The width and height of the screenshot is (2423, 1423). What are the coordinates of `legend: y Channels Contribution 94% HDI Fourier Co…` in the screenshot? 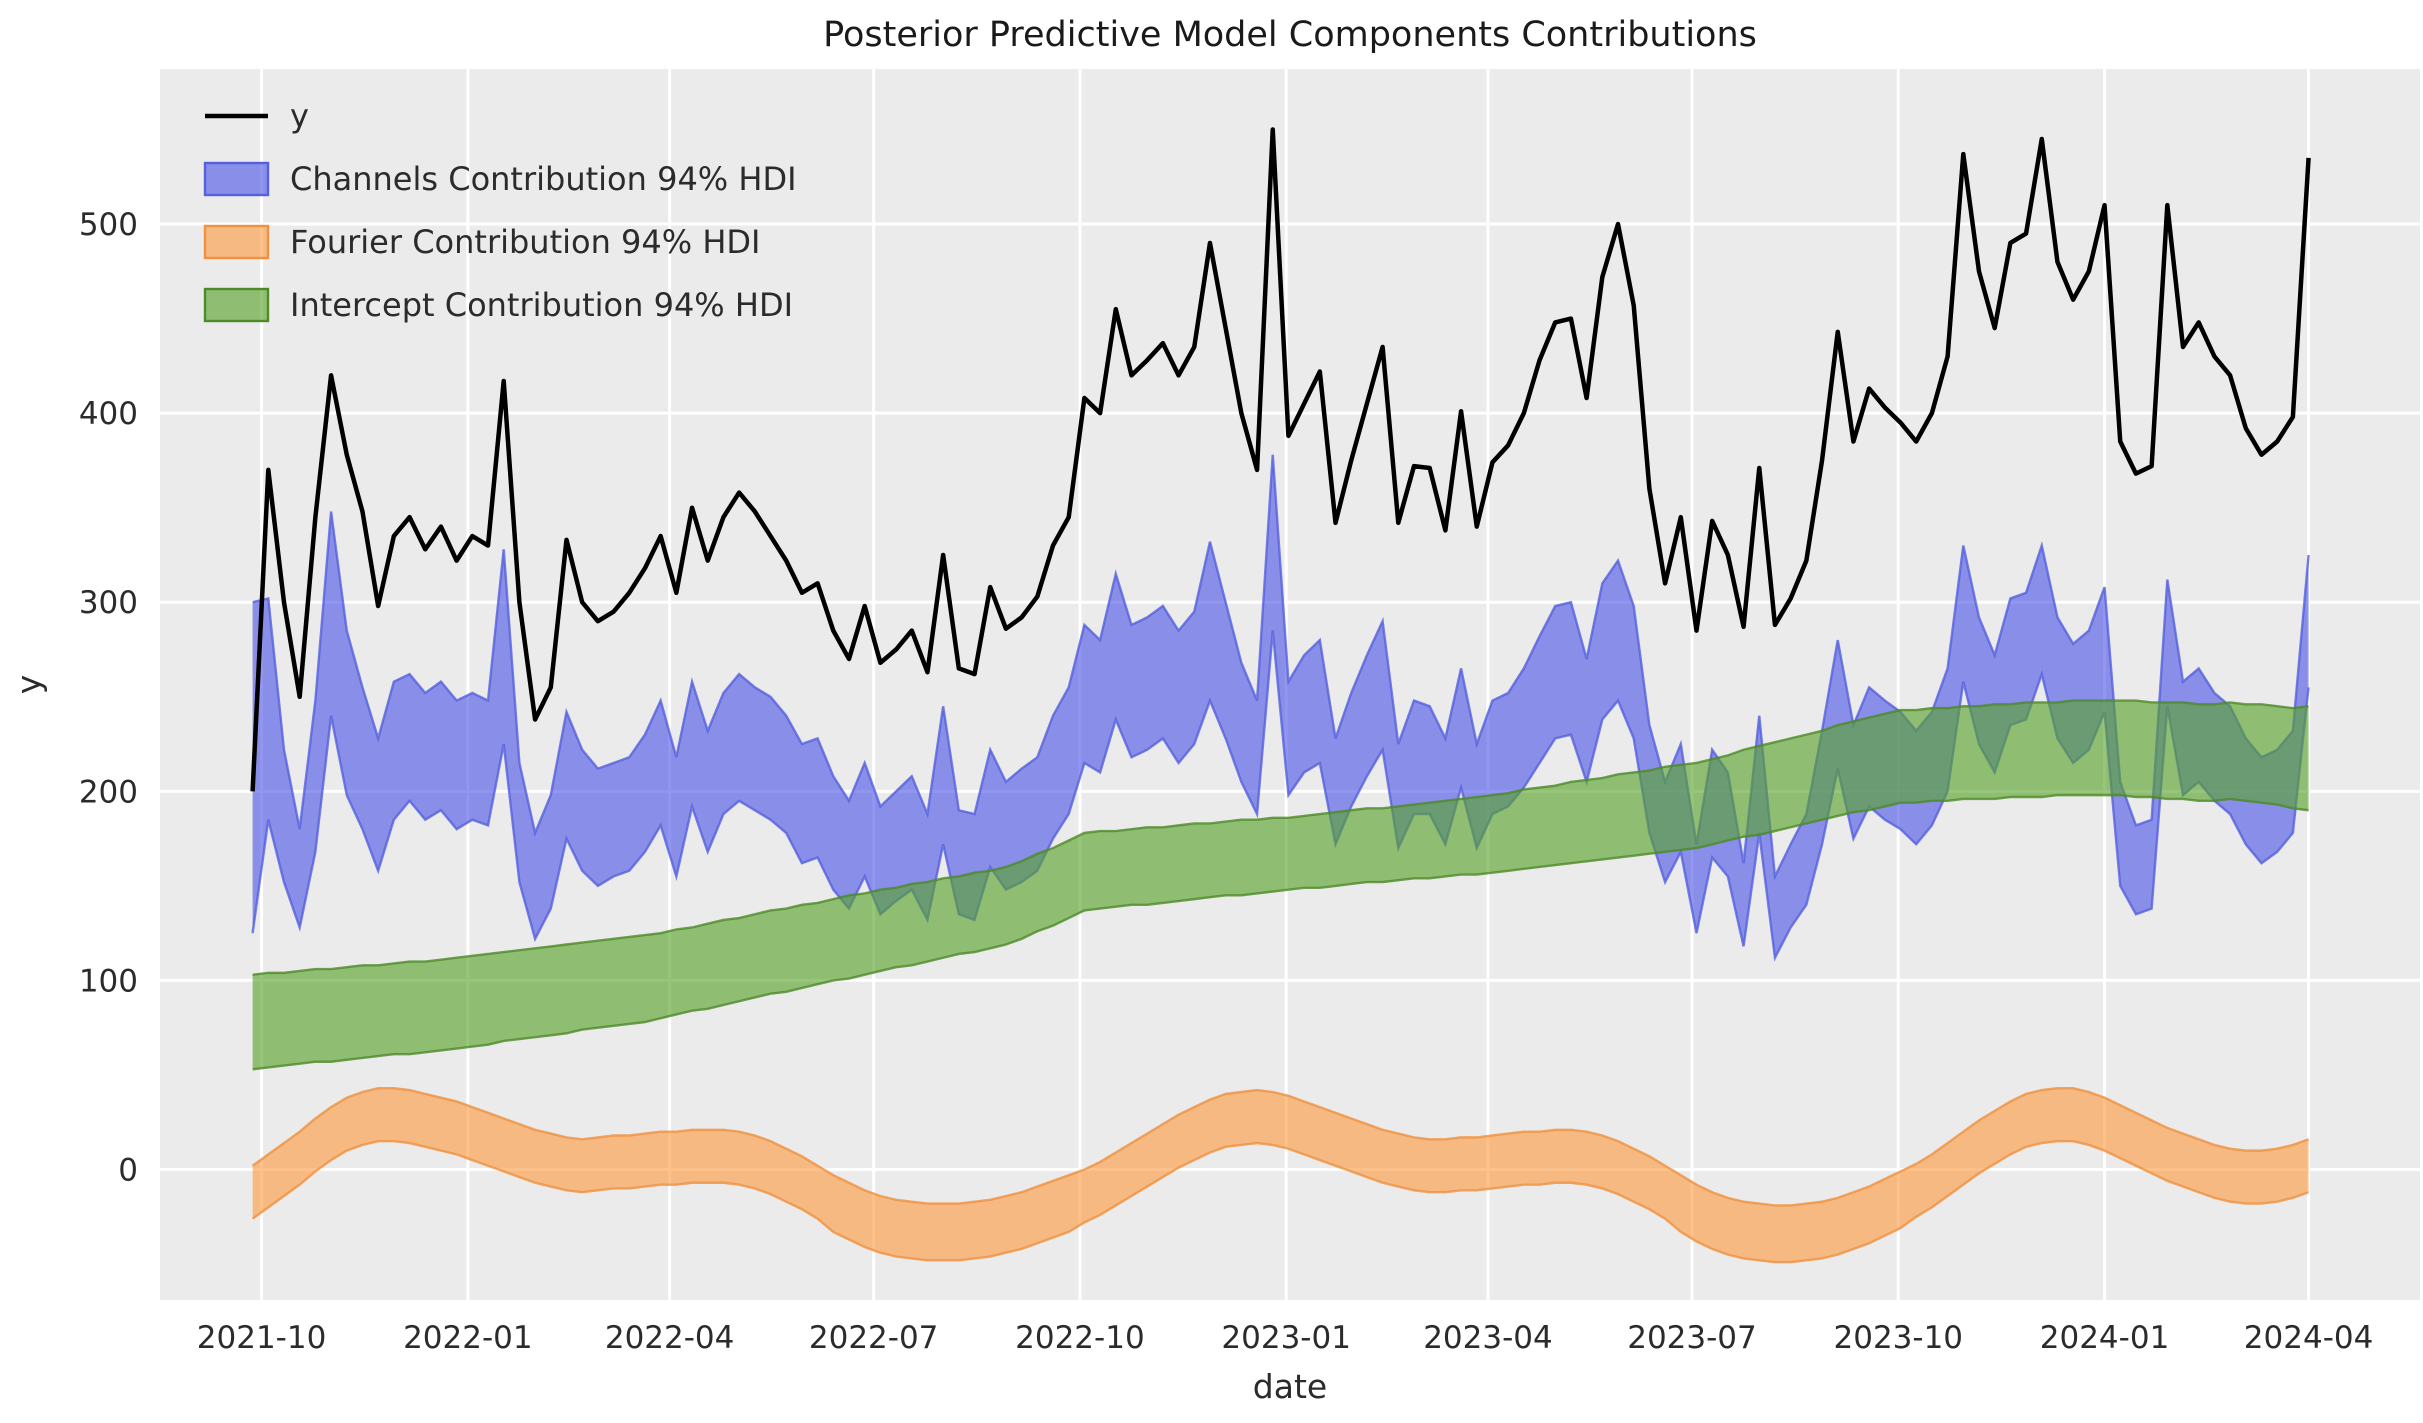 It's located at (500, 210).